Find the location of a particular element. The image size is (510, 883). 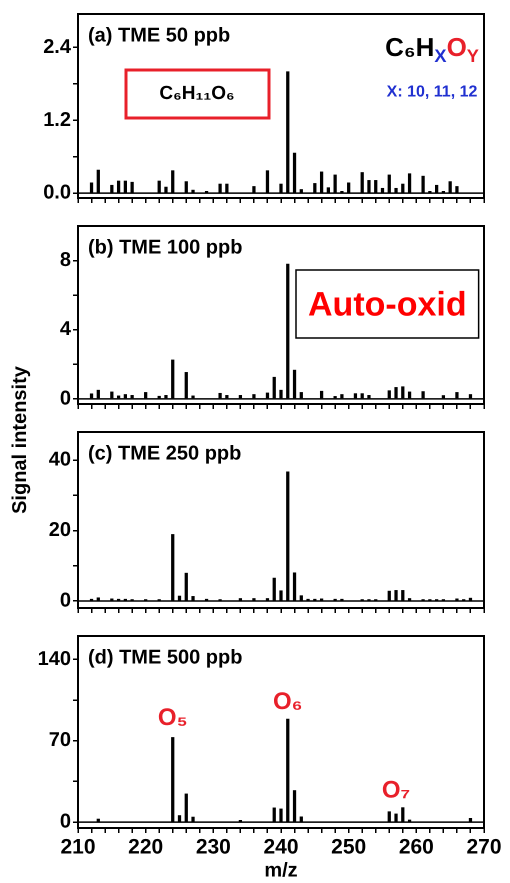

x-tick-label: 210 is located at coordinates (78, 846).